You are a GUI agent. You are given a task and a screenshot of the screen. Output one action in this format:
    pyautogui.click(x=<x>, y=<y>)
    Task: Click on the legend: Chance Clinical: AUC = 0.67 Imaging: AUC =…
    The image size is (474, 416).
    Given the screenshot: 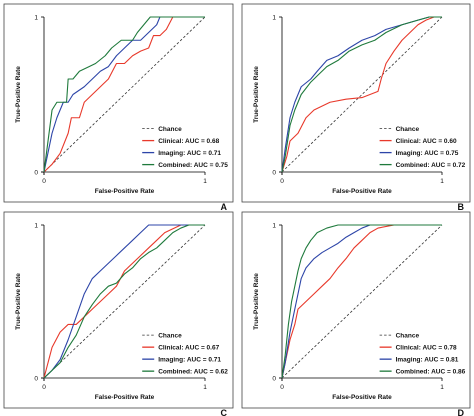 What is the action you would take?
    pyautogui.click(x=185, y=353)
    